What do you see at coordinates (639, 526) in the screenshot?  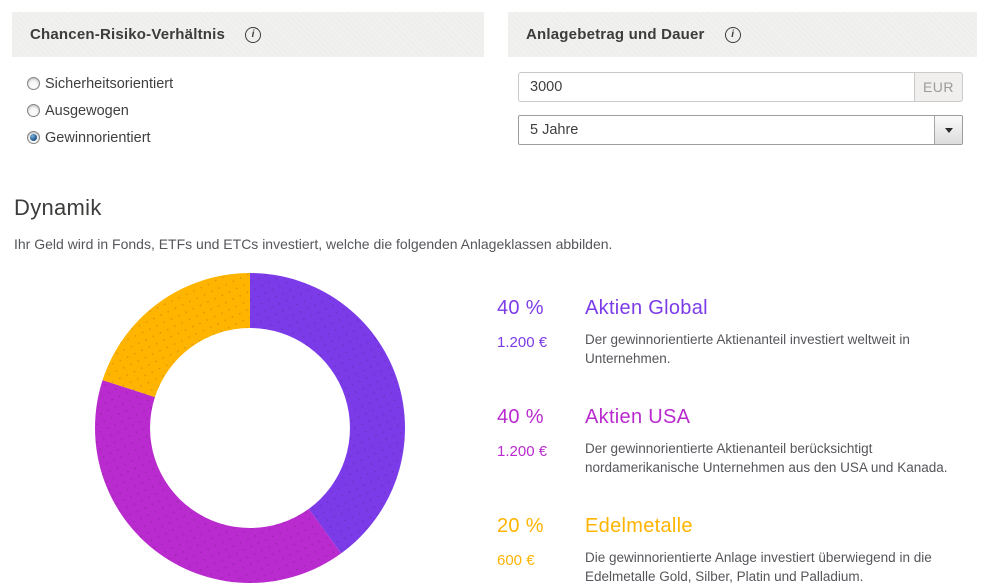 I see `legend-title: Edelmetalle` at bounding box center [639, 526].